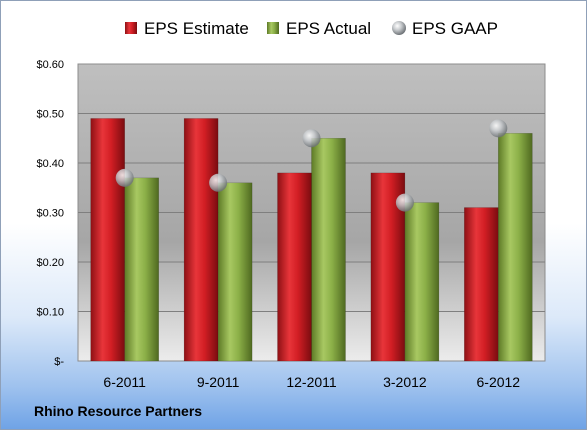 The image size is (587, 430). Describe the element at coordinates (50, 115) in the screenshot. I see `y-tick-label: $0.50` at that location.